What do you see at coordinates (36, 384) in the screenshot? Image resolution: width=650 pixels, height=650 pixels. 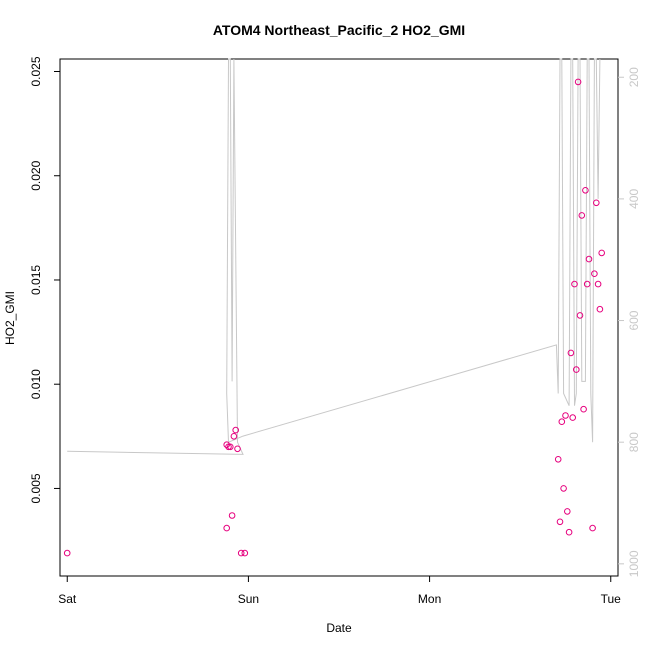 I see `y-tick-label: 0.010` at bounding box center [36, 384].